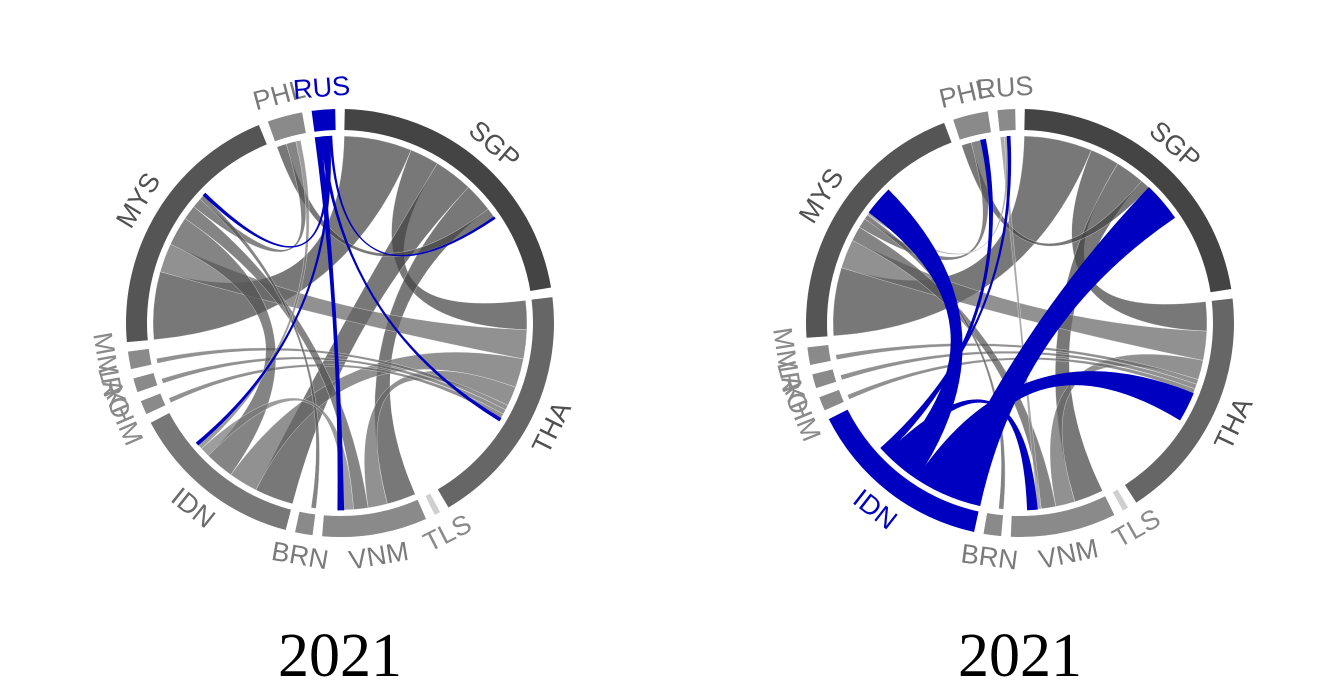  I want to click on ribbon-tha-mys, so click(344, 301).